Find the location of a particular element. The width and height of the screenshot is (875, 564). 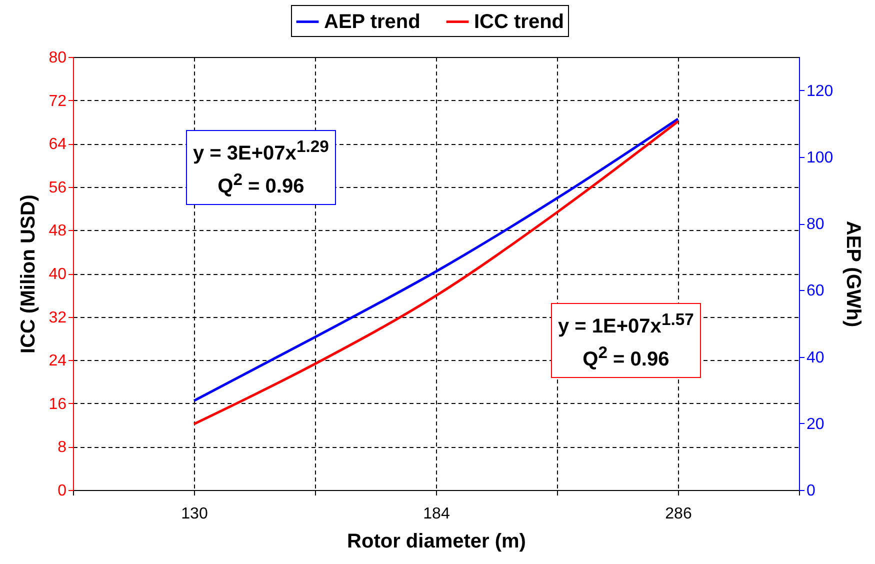

y-tick-label: 56 is located at coordinates (57, 187).